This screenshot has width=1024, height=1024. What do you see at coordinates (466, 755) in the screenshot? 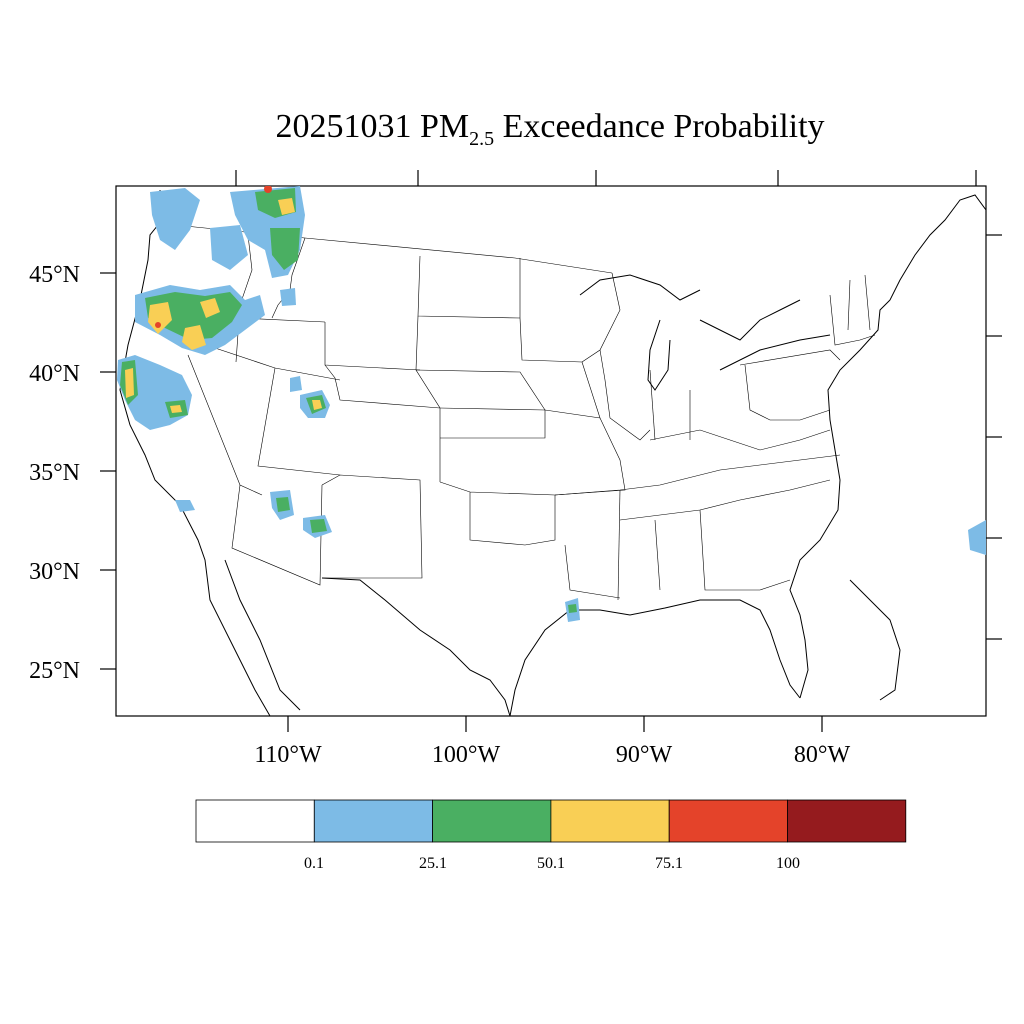
I see `svg-text: 100°W` at bounding box center [466, 755].